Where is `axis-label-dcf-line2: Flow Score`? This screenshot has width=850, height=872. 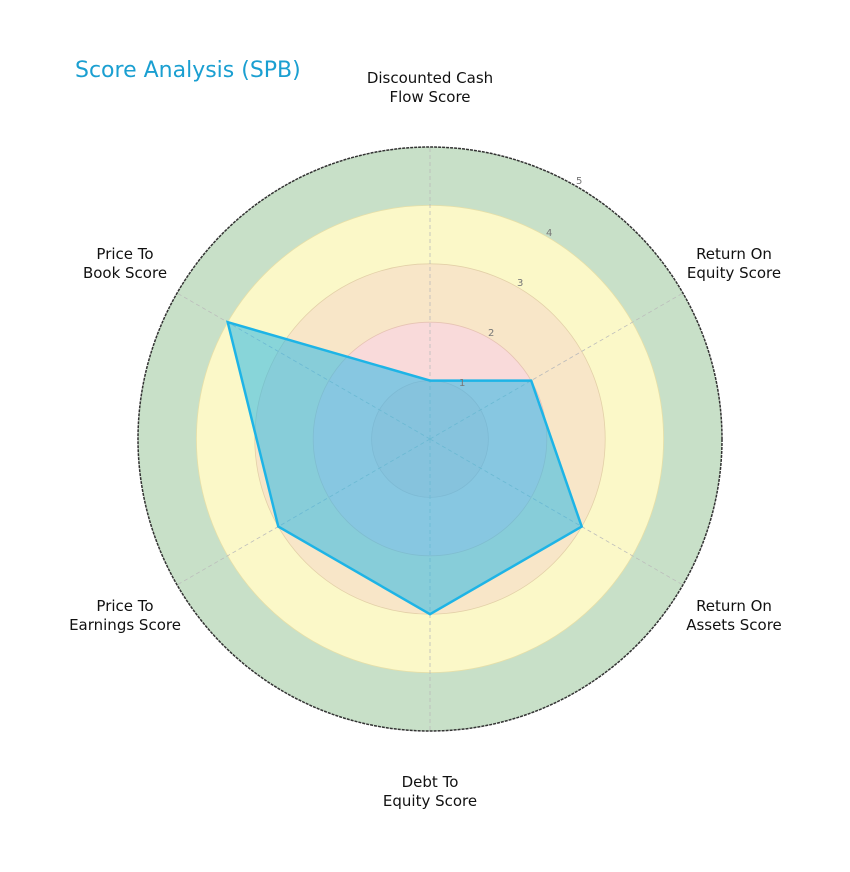
axis-label-dcf-line2: Flow Score is located at coordinates (429, 97).